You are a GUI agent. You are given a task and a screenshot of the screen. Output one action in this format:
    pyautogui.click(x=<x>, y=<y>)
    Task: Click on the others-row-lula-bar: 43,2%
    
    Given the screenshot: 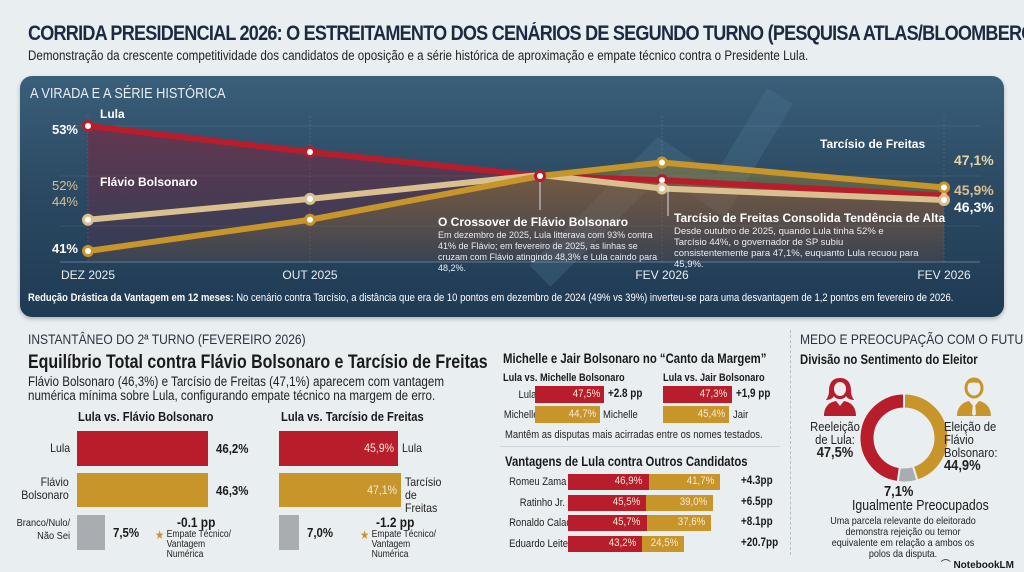 What is the action you would take?
    pyautogui.click(x=605, y=543)
    